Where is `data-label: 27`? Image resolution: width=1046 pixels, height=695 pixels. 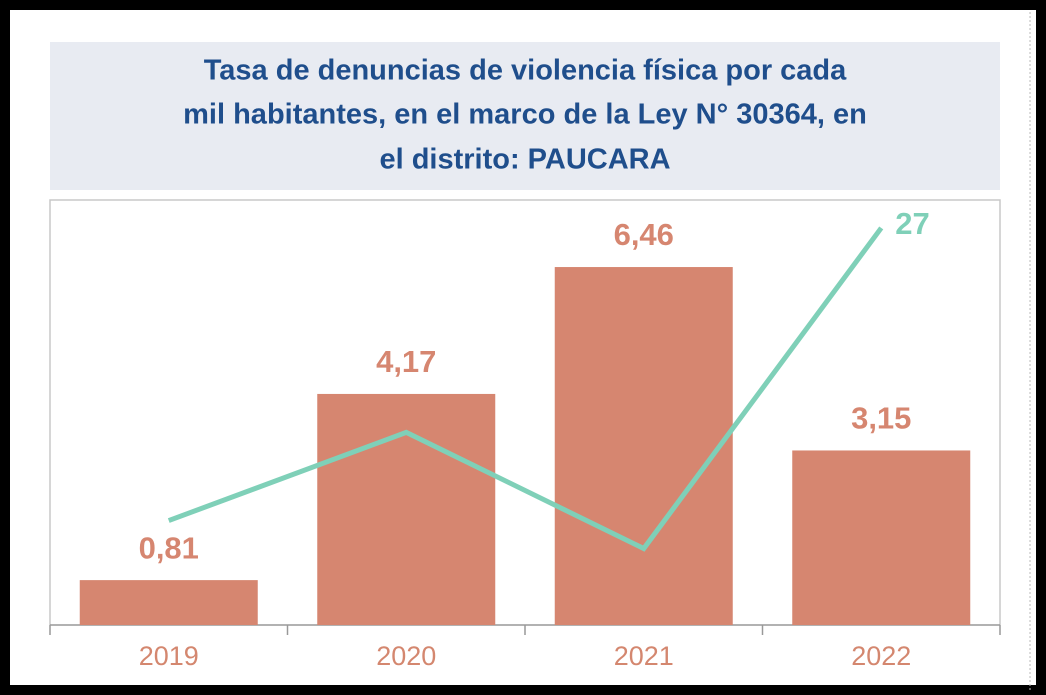
data-label: 27 is located at coordinates (912, 223).